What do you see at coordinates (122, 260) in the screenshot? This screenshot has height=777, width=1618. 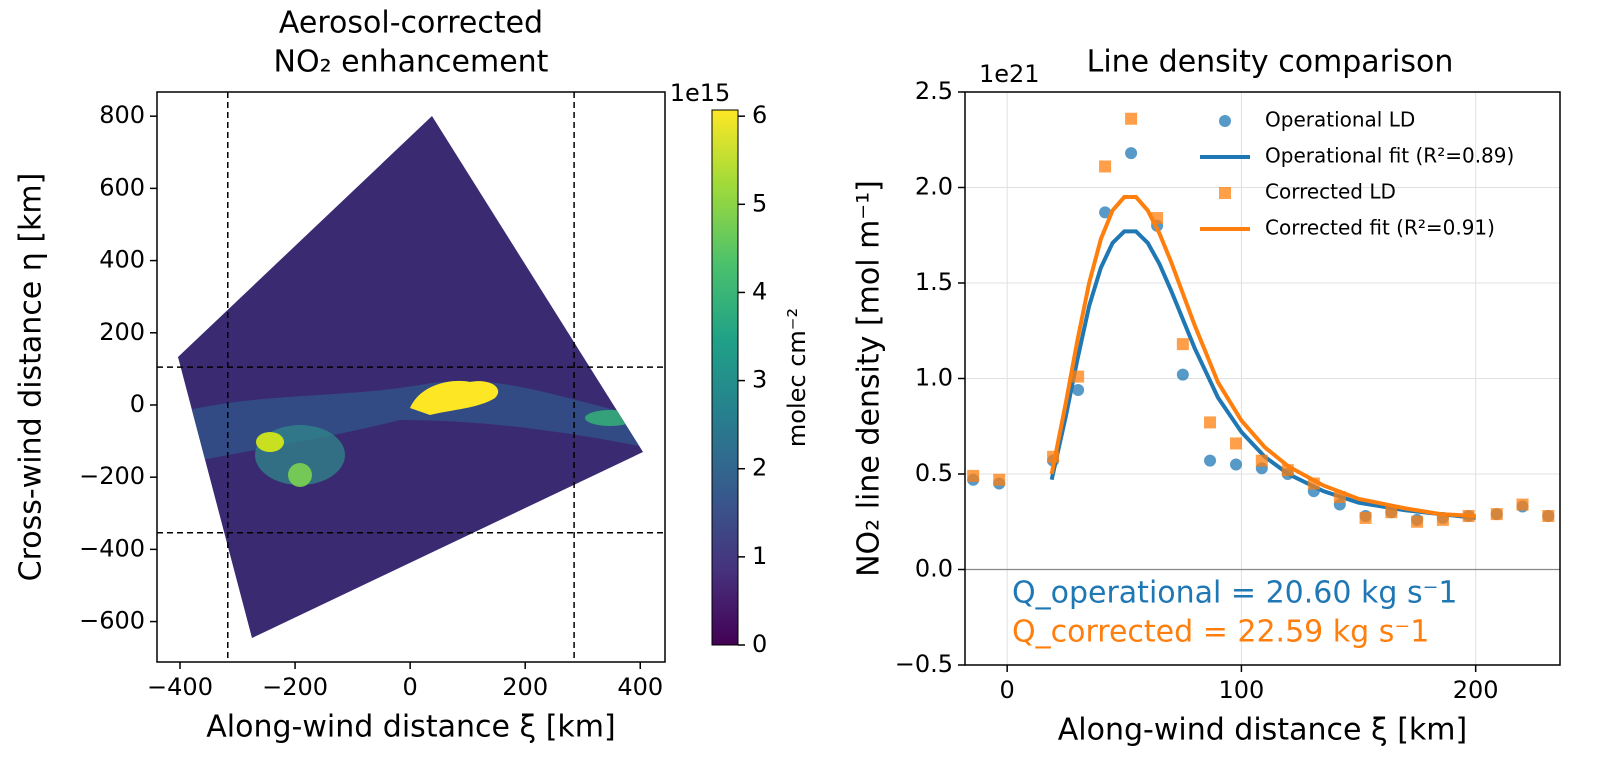 I see `y-tick-label: 400` at bounding box center [122, 260].